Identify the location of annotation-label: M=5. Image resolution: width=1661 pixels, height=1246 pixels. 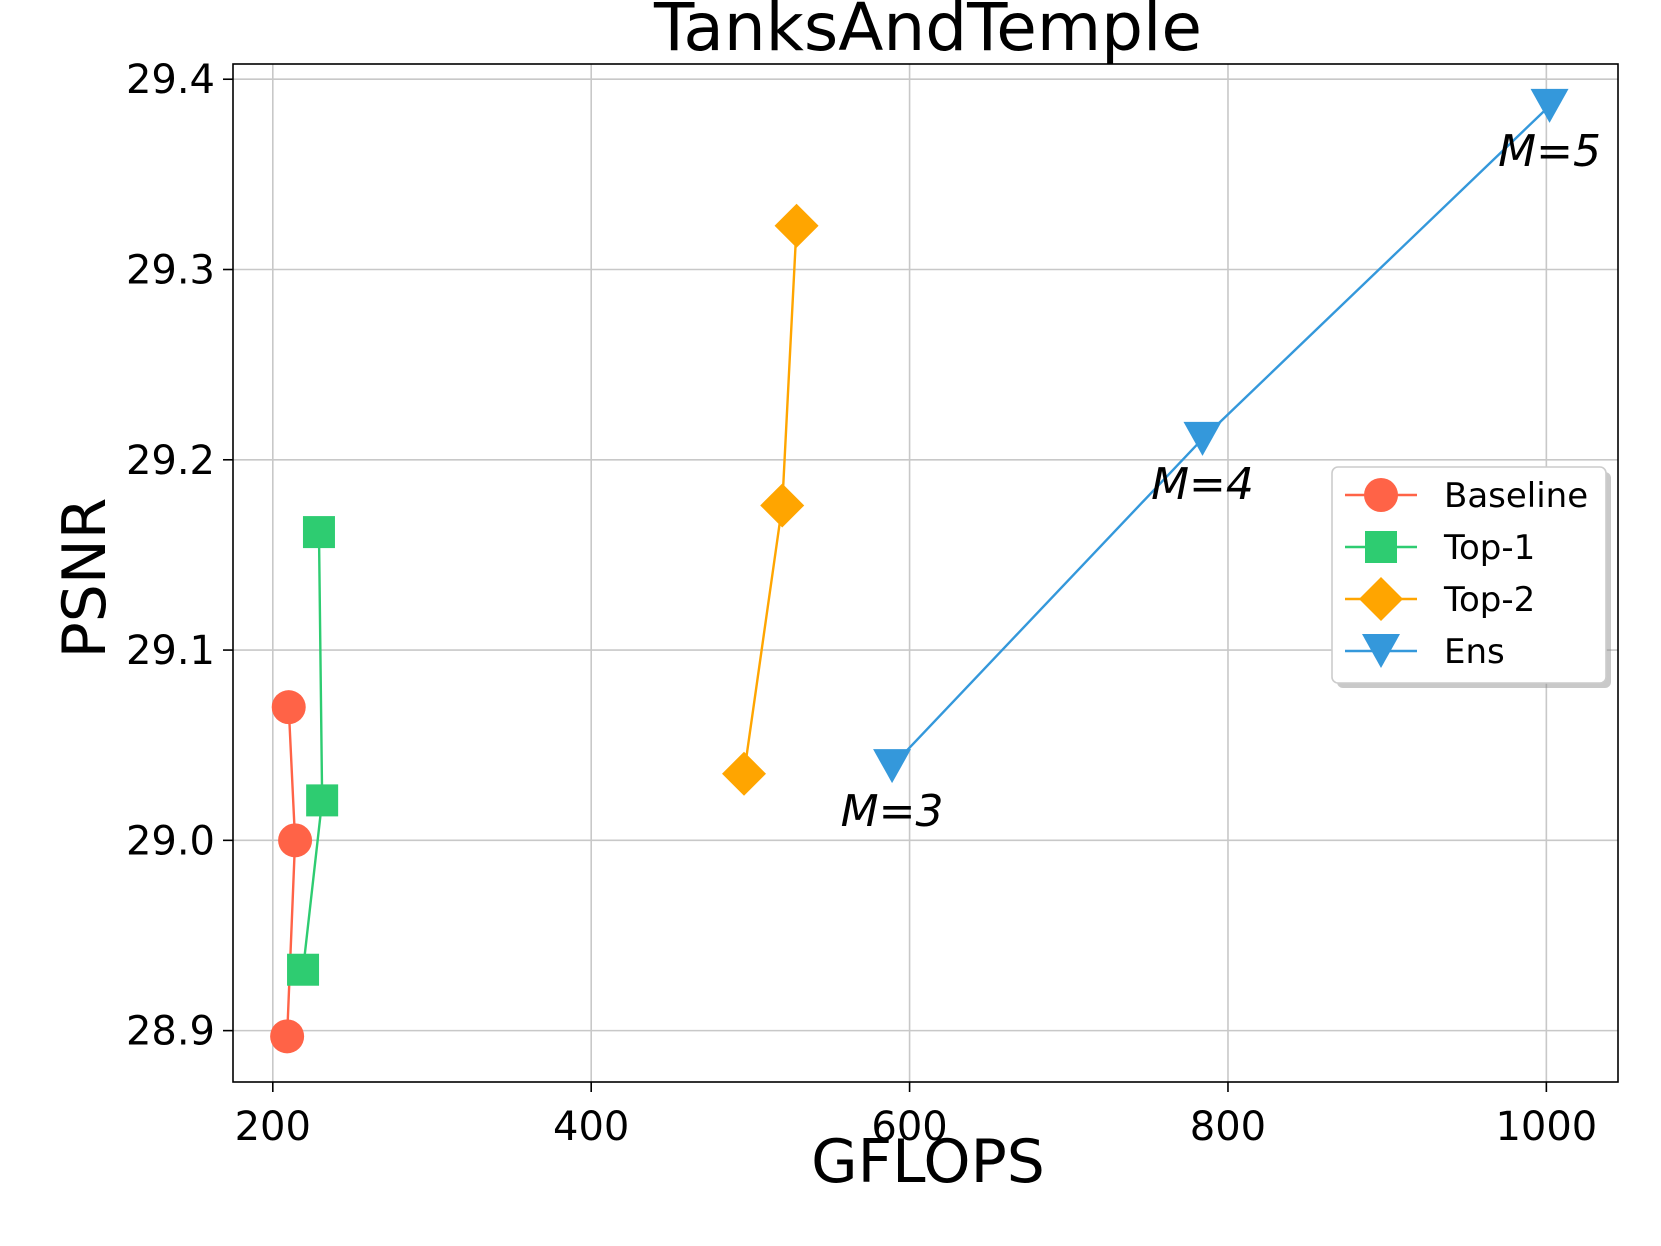
(1549, 151).